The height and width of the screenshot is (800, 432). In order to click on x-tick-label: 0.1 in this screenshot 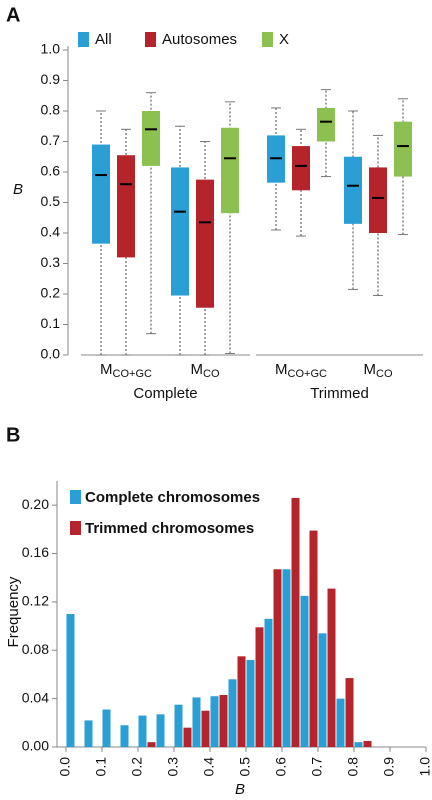, I will do `click(101, 767)`.